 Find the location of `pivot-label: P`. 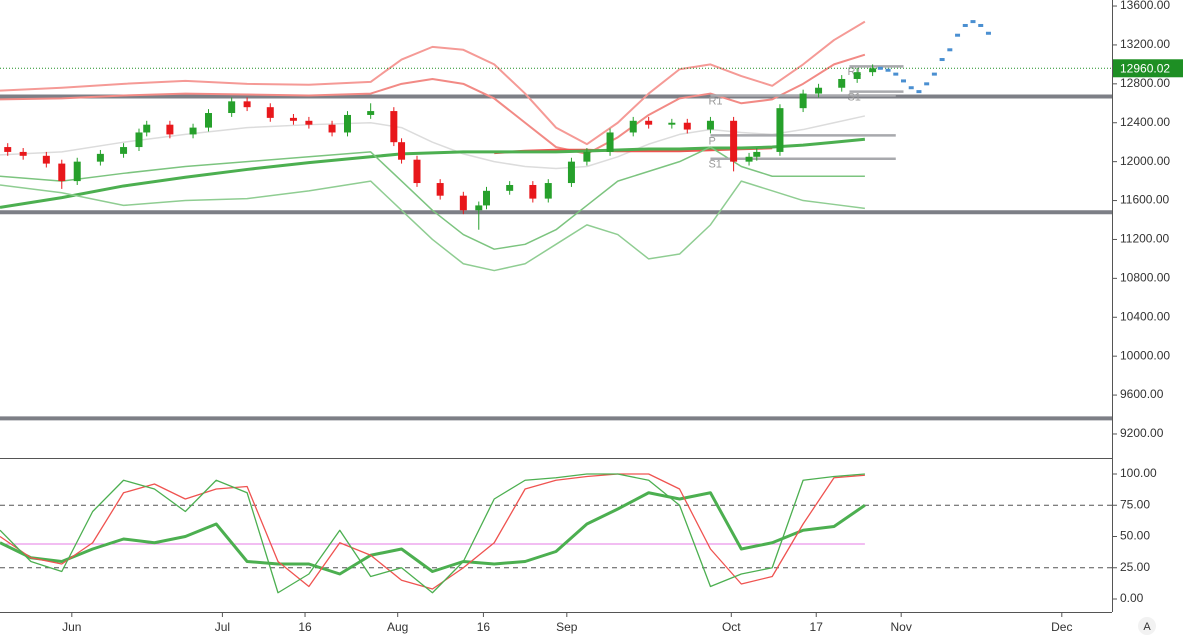

pivot-label: P is located at coordinates (711, 141).